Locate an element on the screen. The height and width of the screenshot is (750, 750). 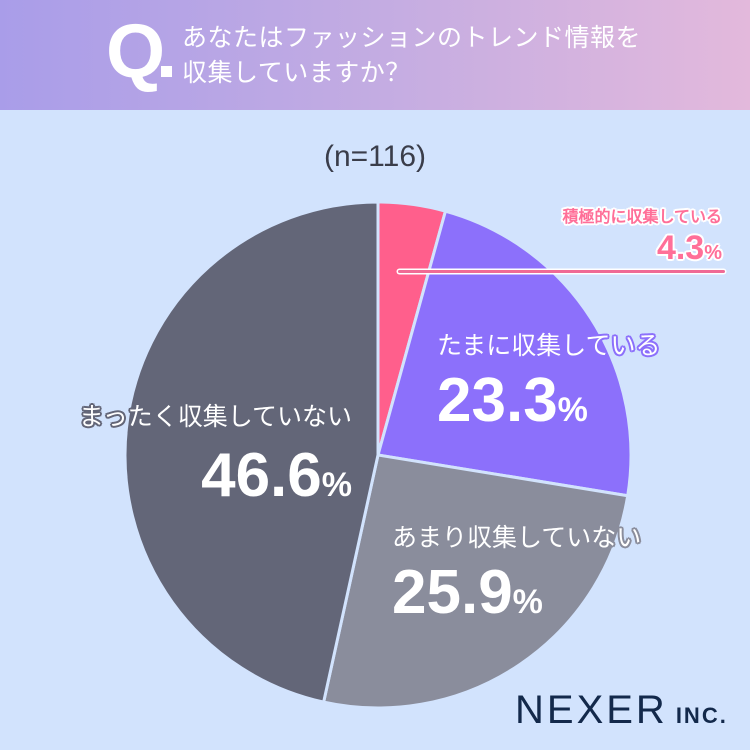
category-label: たまに収集している is located at coordinates (549, 345).